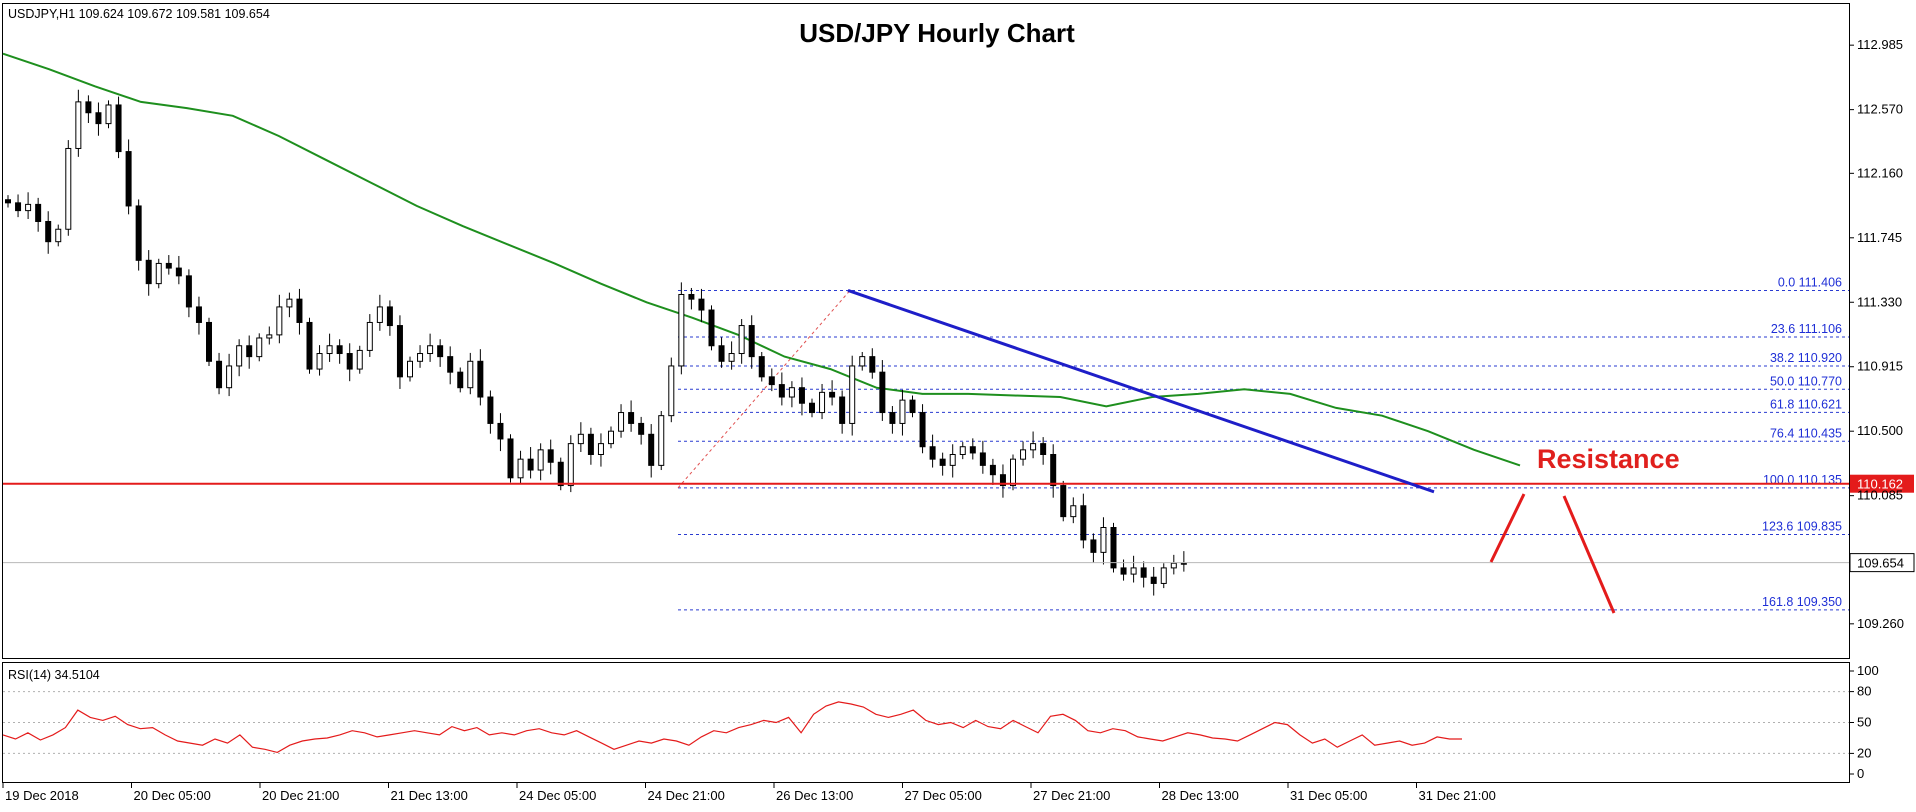  I want to click on date-tick-label: 31 Dec 05:00, so click(1328, 795).